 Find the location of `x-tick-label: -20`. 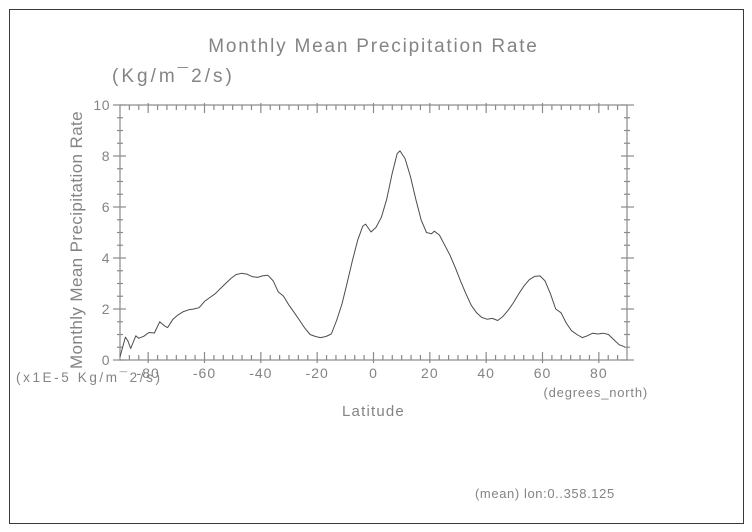

x-tick-label: -20 is located at coordinates (317, 373).